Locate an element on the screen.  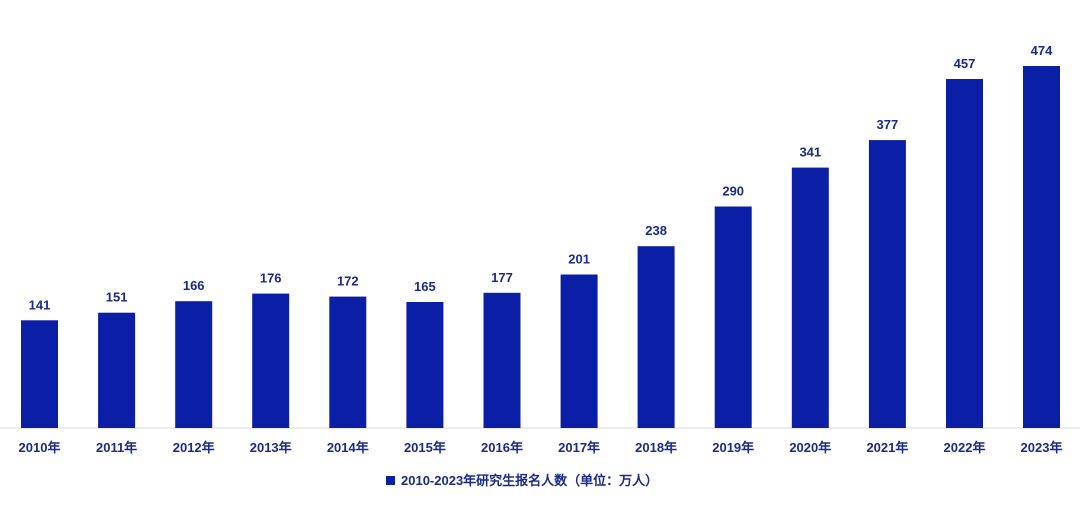
bar-2021年 is located at coordinates (887, 284).